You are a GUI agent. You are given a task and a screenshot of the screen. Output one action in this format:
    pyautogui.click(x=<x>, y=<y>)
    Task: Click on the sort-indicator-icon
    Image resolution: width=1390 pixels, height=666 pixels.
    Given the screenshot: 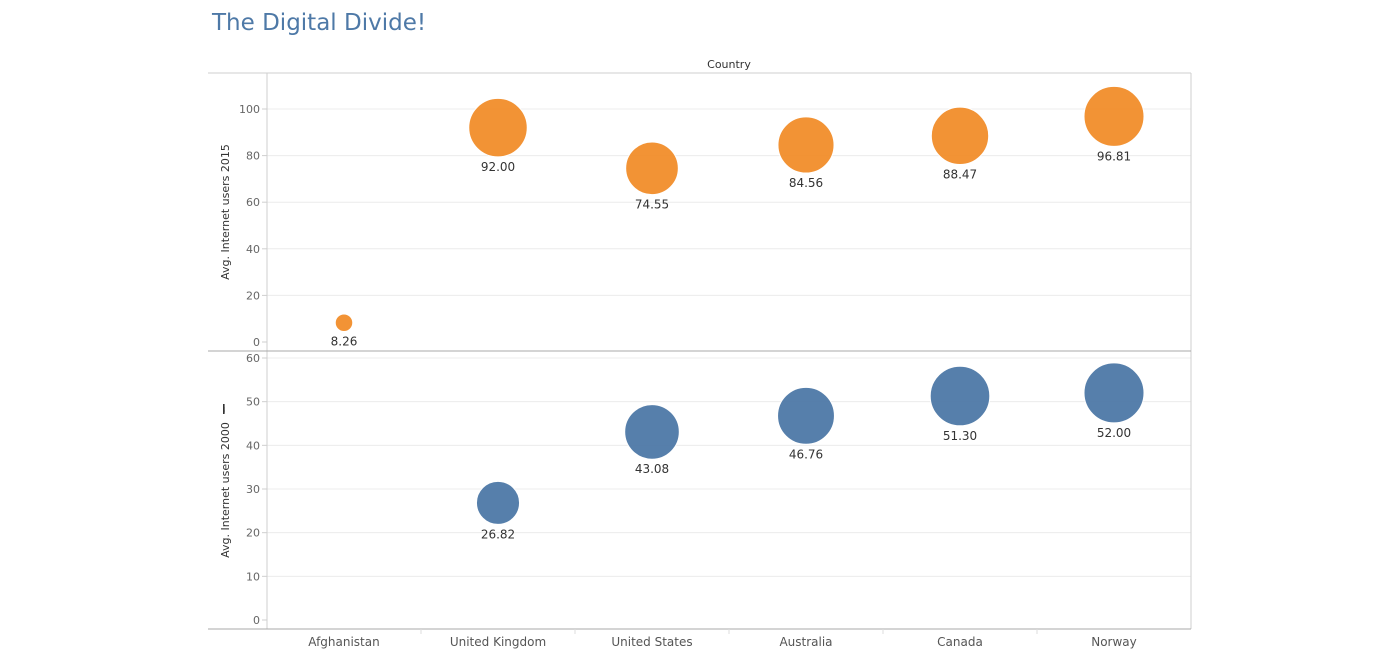 What is the action you would take?
    pyautogui.click(x=224, y=412)
    